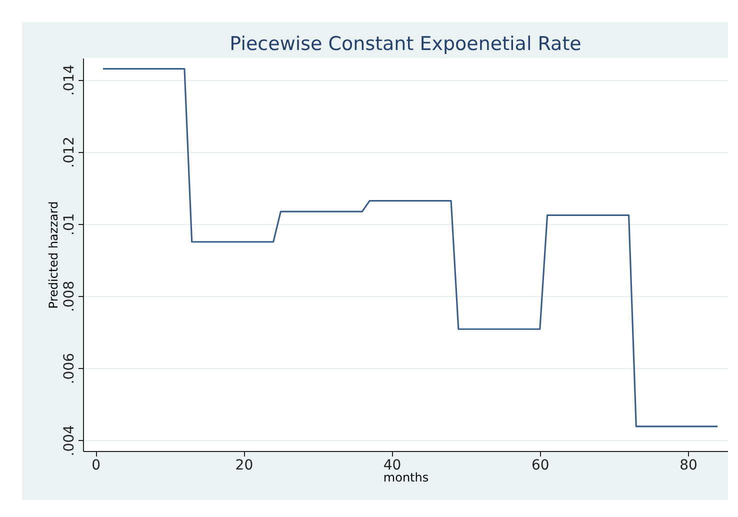  I want to click on x-axis-title: months, so click(406, 477).